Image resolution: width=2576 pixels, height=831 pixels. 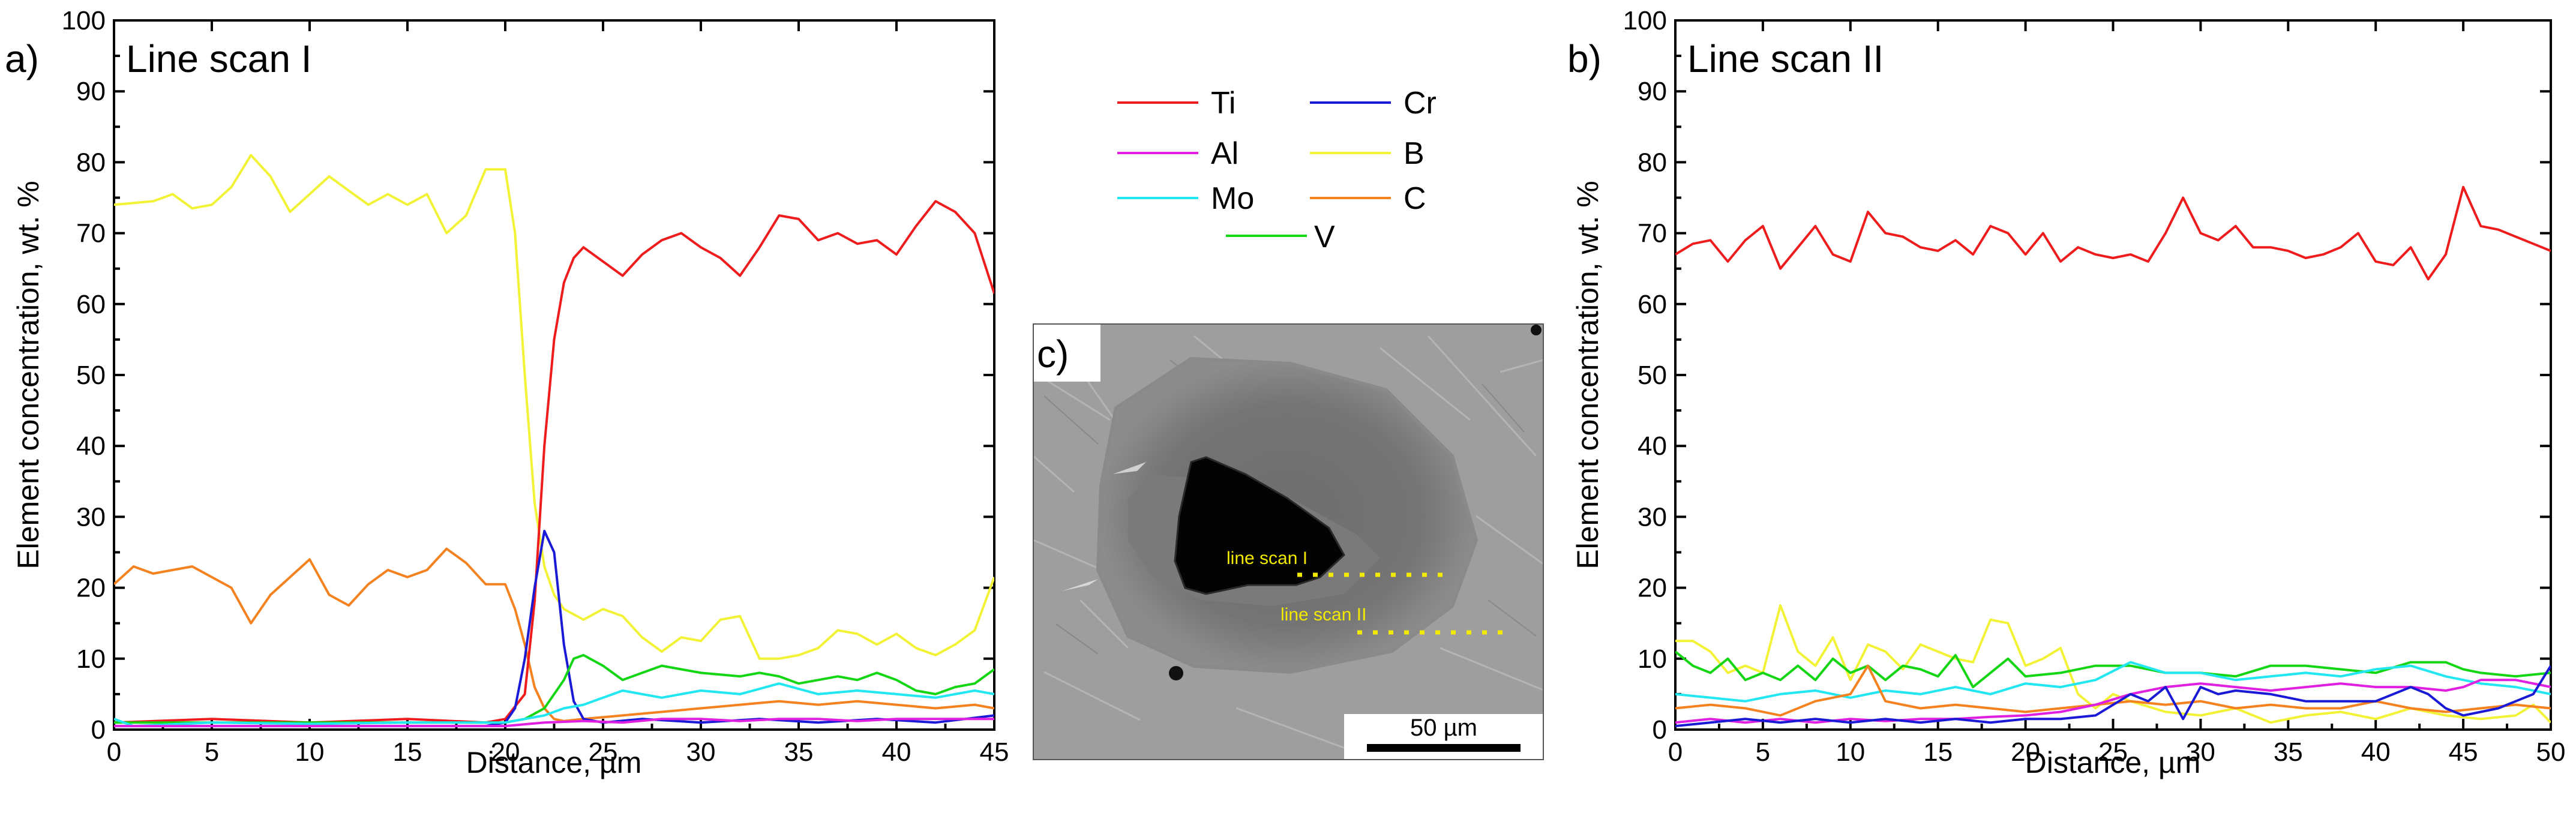 I want to click on legend-label-c: C, so click(x=1415, y=199).